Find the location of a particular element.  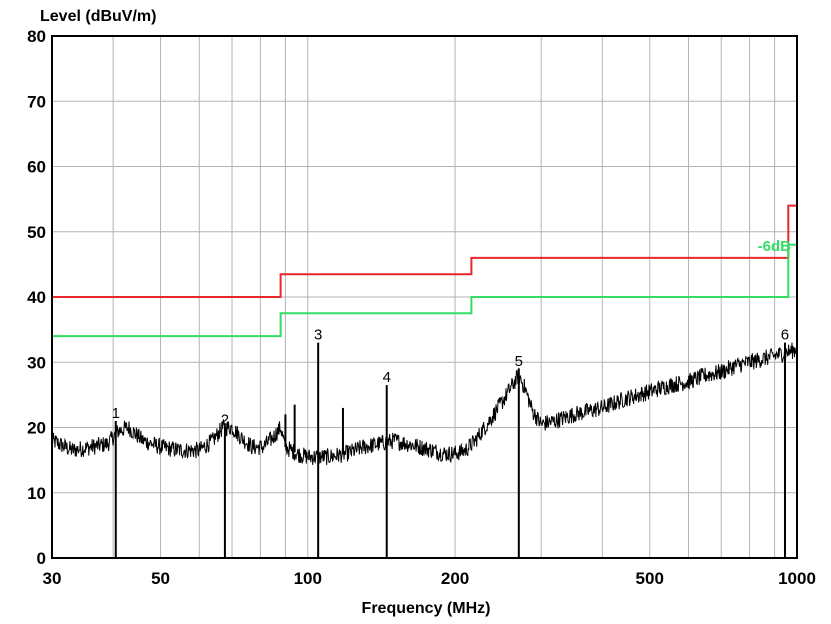

y-tick-label: 30 is located at coordinates (36, 362).